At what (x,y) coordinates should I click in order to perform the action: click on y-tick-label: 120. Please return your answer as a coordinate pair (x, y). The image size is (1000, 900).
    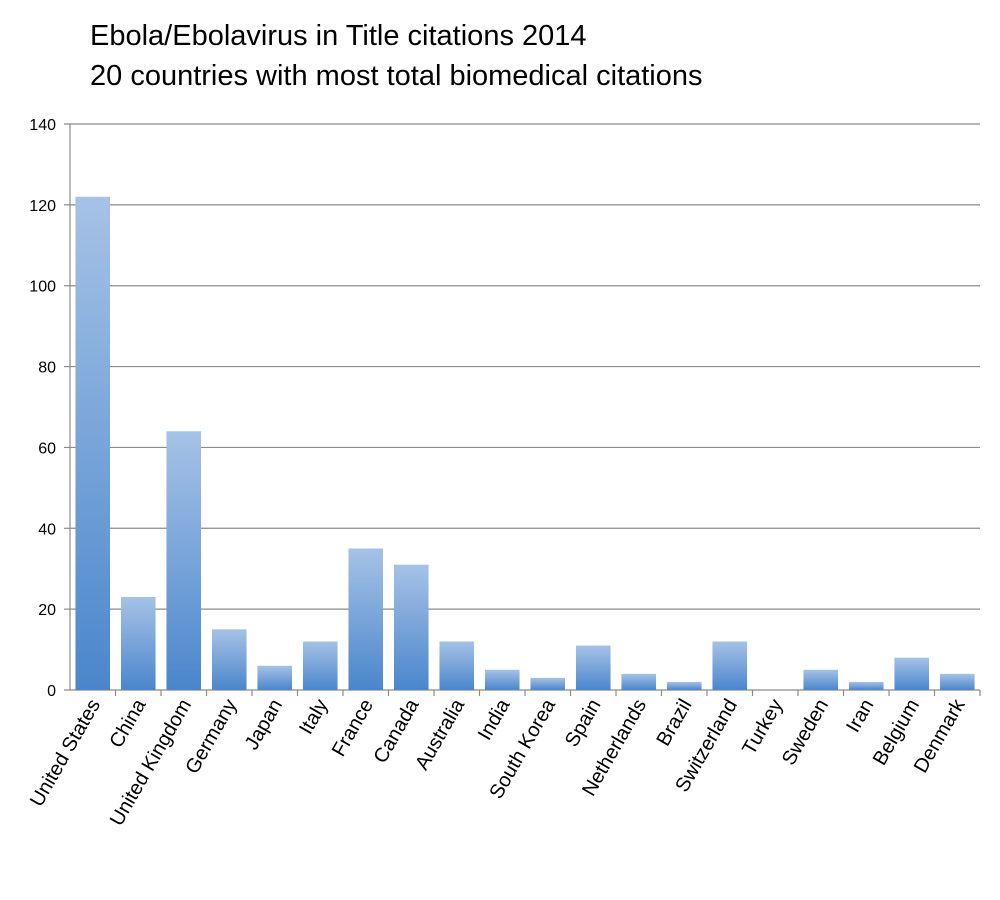
    Looking at the image, I should click on (42, 206).